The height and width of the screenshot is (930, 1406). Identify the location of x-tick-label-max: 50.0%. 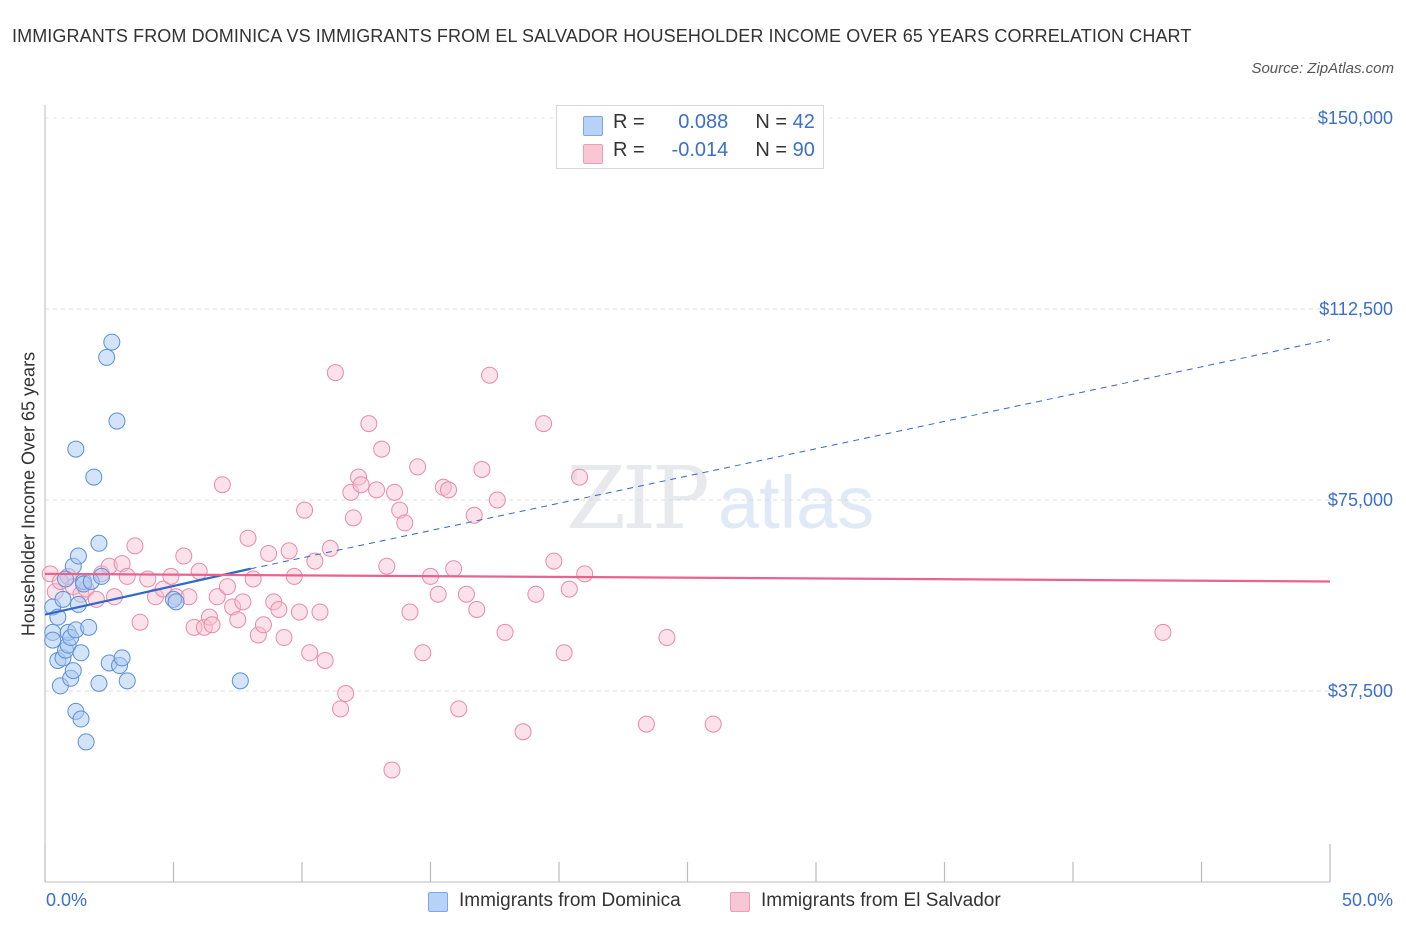
(1367, 900).